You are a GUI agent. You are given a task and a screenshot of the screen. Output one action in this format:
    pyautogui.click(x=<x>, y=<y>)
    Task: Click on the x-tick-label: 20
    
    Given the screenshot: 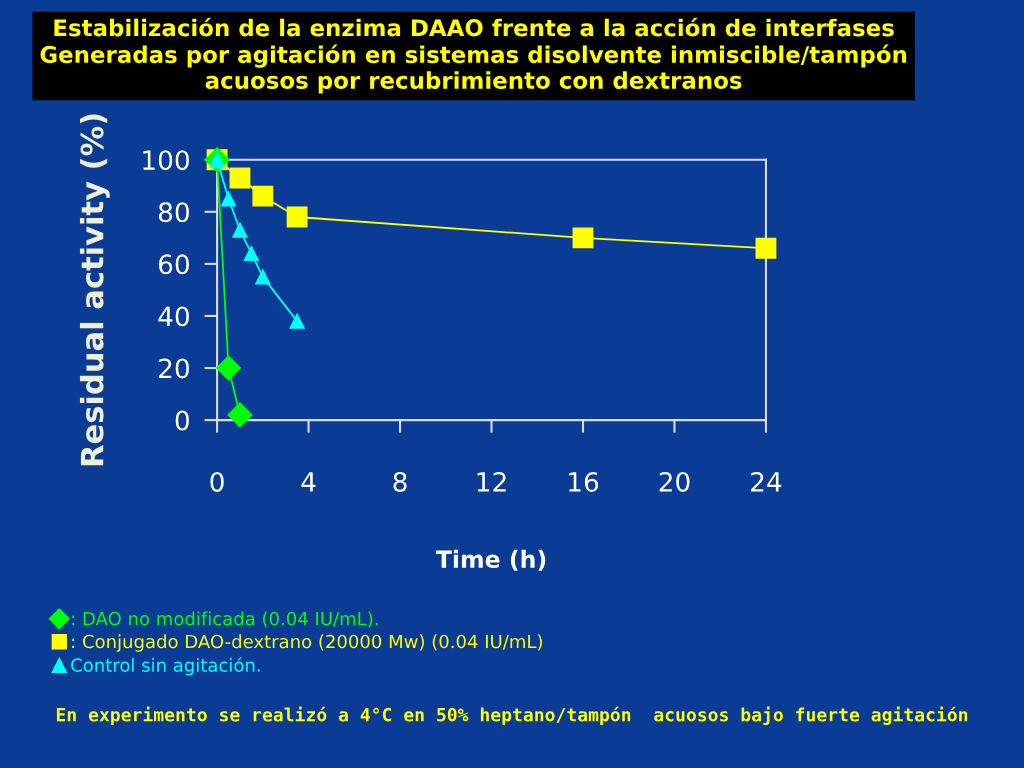 What is the action you would take?
    pyautogui.click(x=674, y=481)
    